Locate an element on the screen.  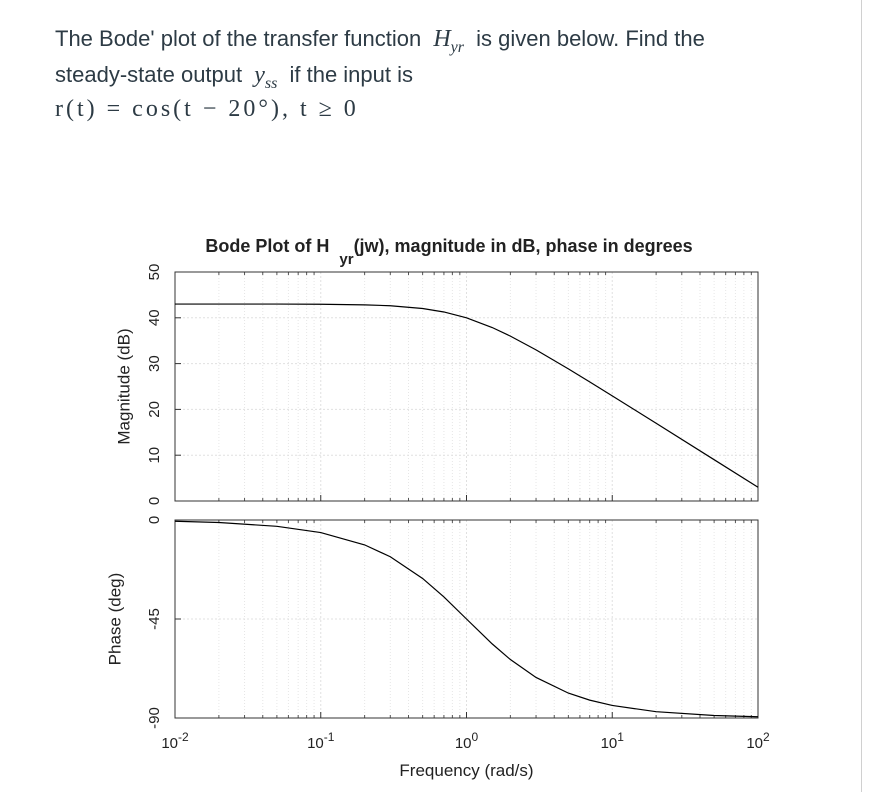
y-tick-label: 20 is located at coordinates (154, 409).